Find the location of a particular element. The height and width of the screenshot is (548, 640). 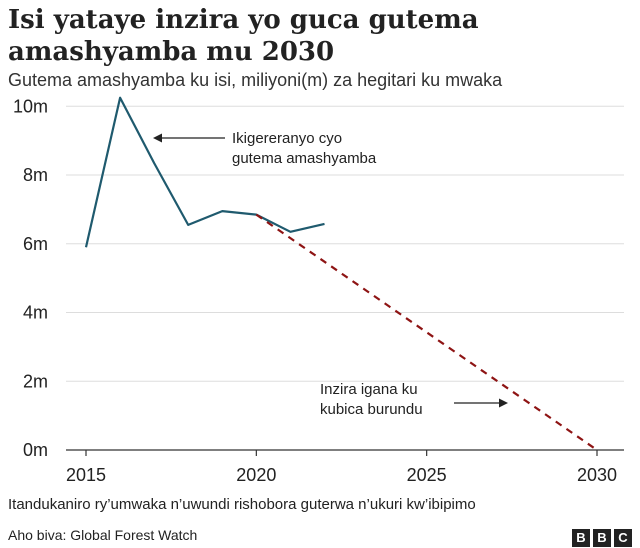

y-tick-label: 4m is located at coordinates (35, 313).